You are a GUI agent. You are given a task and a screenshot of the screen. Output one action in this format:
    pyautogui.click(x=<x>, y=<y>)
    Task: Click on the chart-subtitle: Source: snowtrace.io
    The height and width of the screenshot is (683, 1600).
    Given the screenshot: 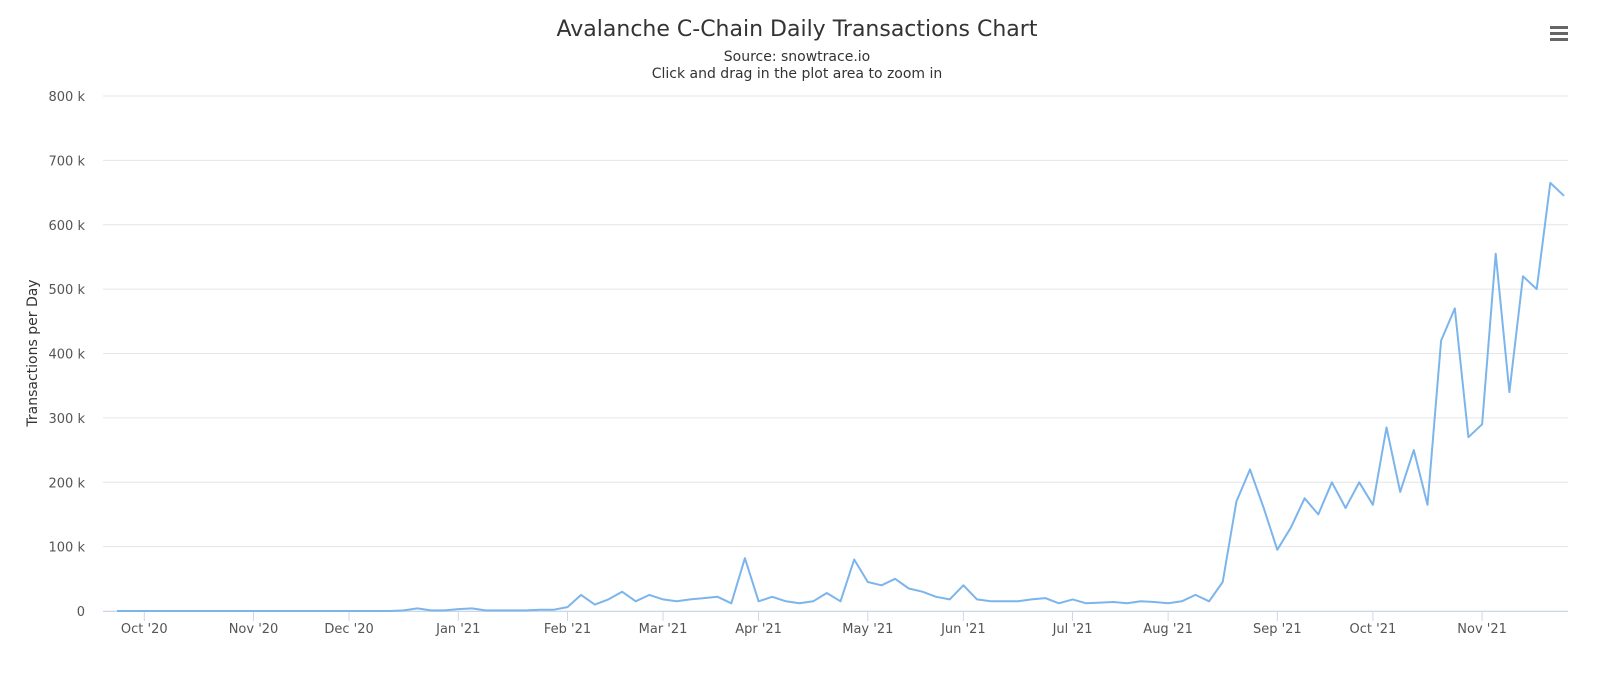 What is the action you would take?
    pyautogui.click(x=797, y=57)
    